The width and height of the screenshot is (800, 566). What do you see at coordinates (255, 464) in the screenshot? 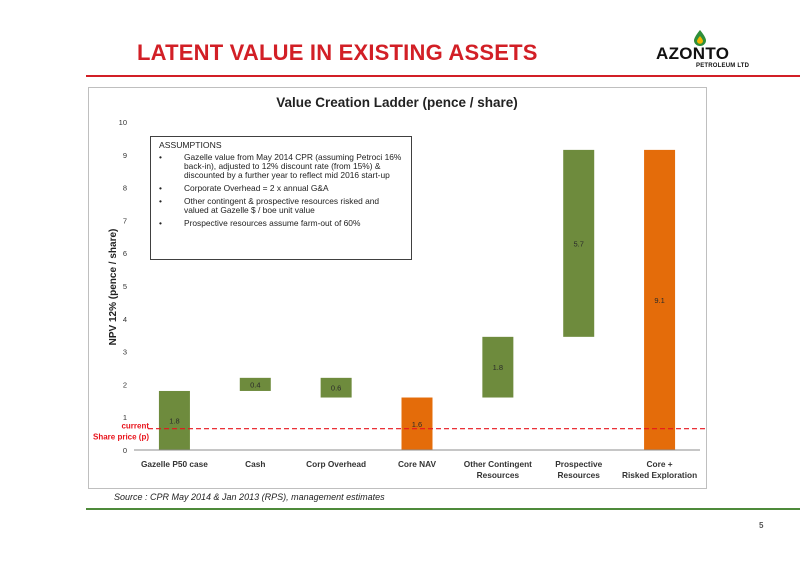
I see `x-tick-label: Cash` at bounding box center [255, 464].